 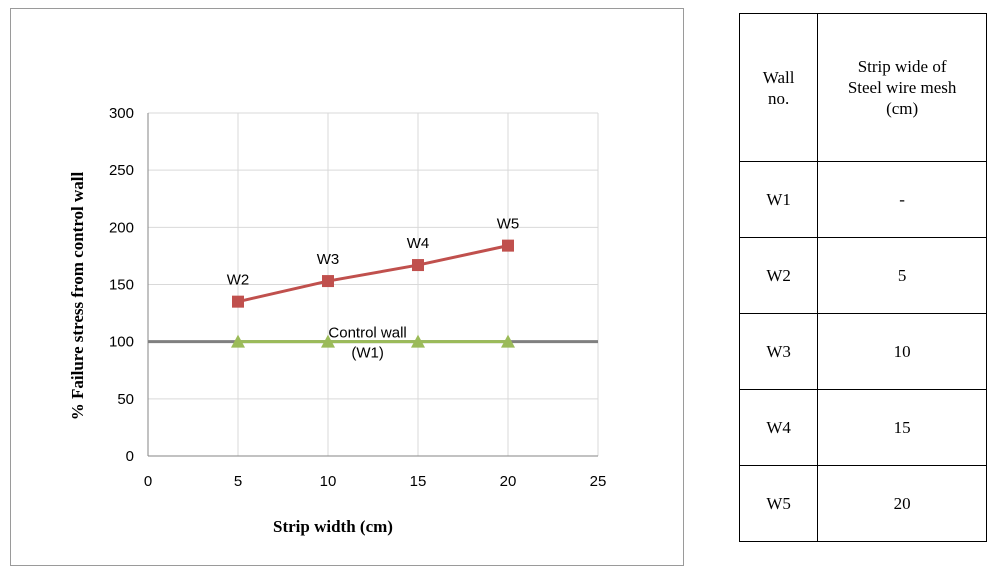 I want to click on x-tick-label: 20, so click(x=508, y=481).